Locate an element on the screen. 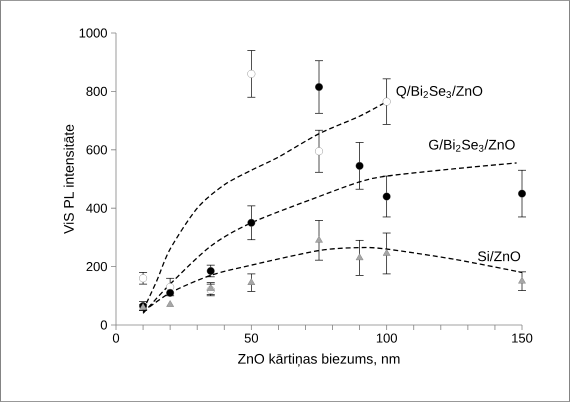 This screenshot has height=402, width=570. y-axis-title: ViS PL intensitāte is located at coordinates (69, 179).